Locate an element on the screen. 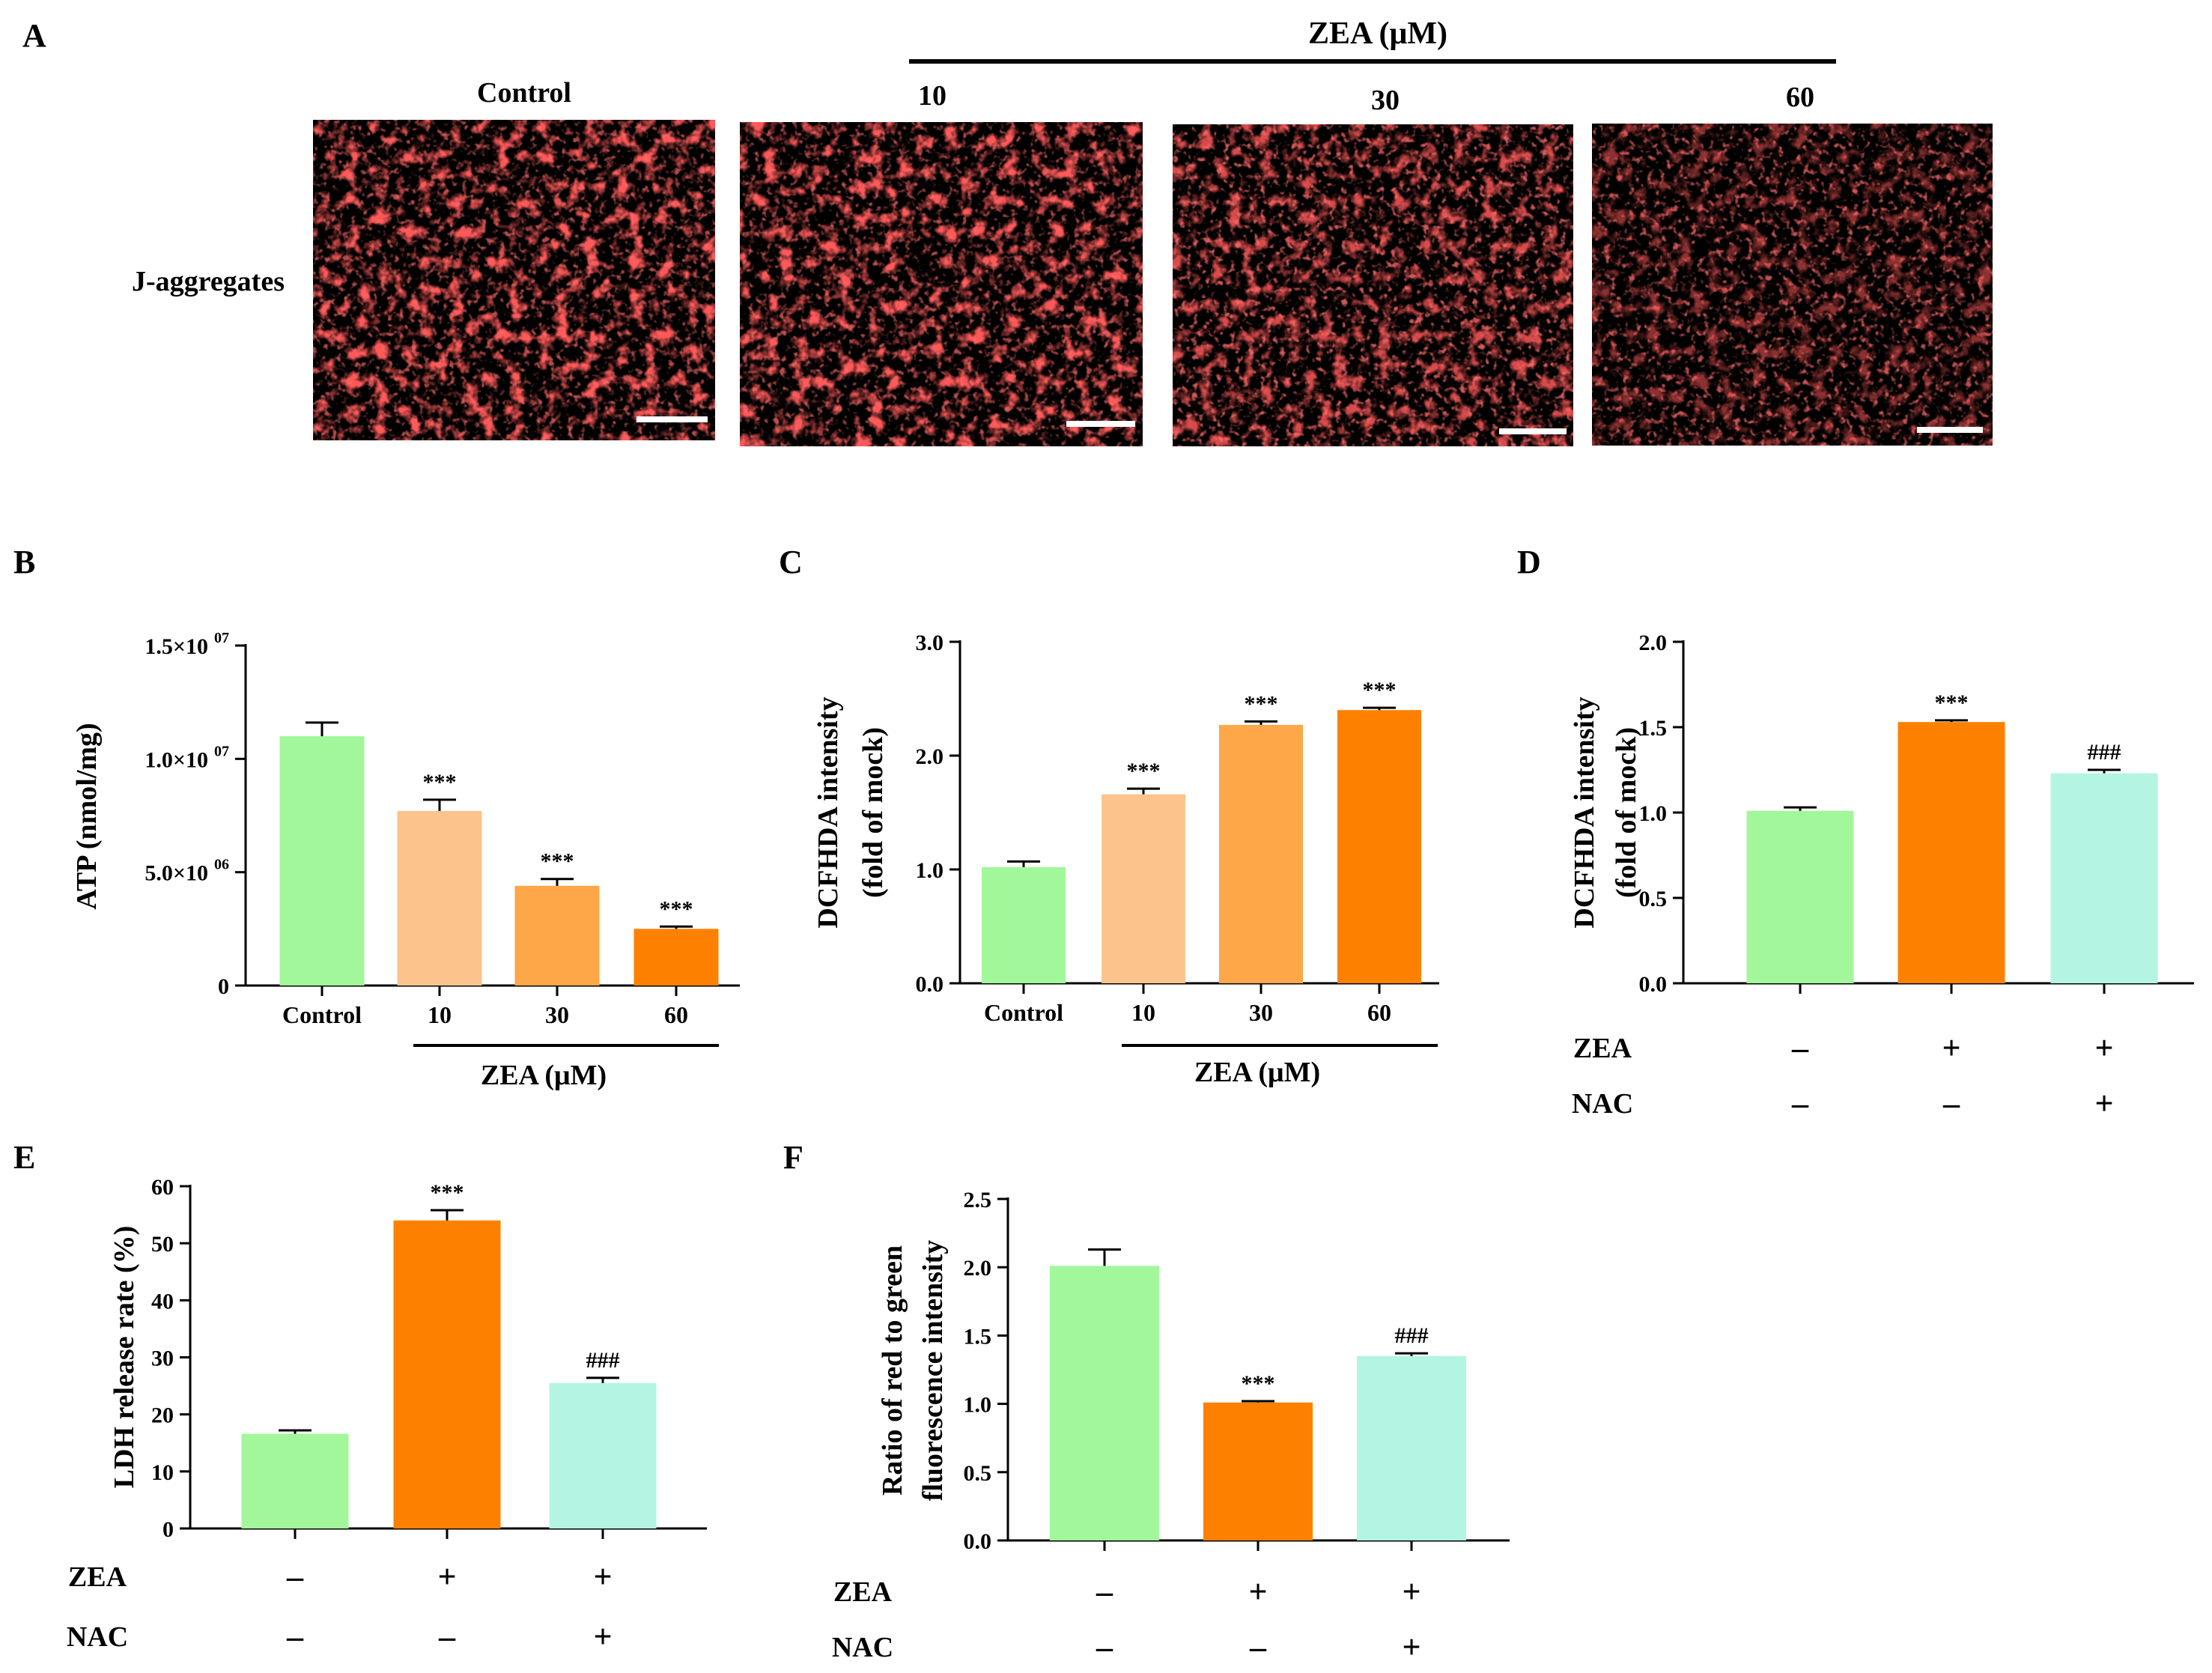 The image size is (2212, 1673). image-label-control: Control is located at coordinates (524, 93).